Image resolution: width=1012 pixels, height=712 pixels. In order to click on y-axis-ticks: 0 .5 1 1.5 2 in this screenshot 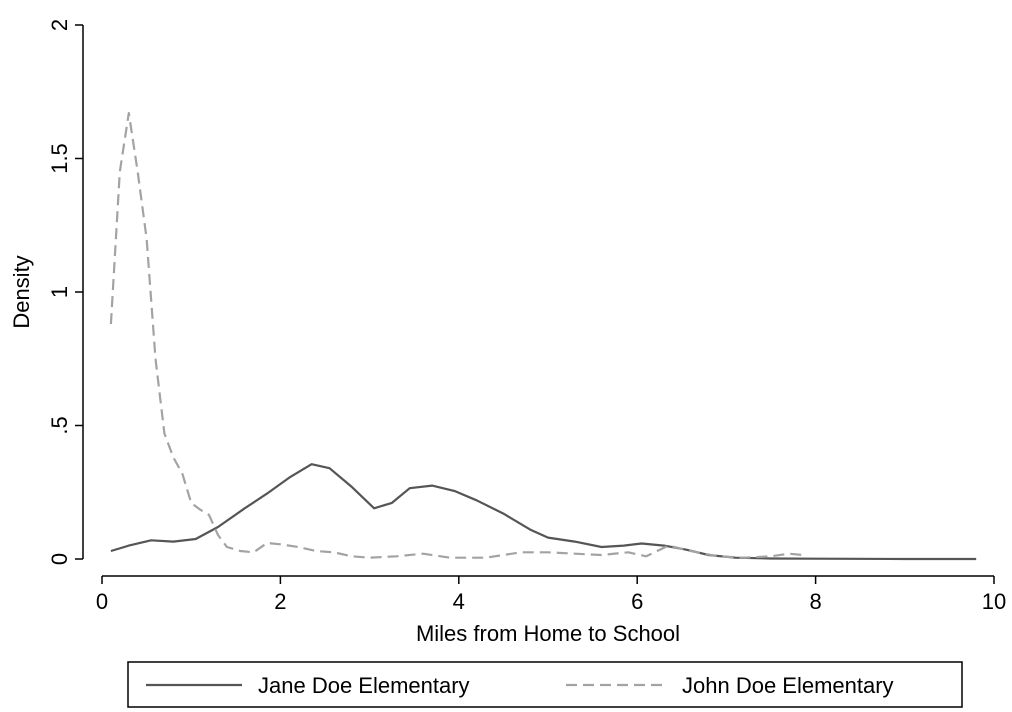, I will do `click(65, 292)`.